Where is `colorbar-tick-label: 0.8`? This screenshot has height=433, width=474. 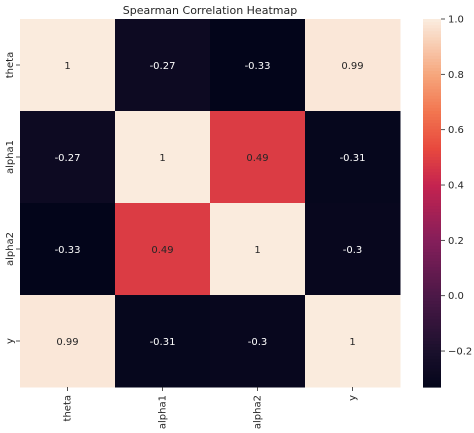 colorbar-tick-label: 0.8 is located at coordinates (456, 75).